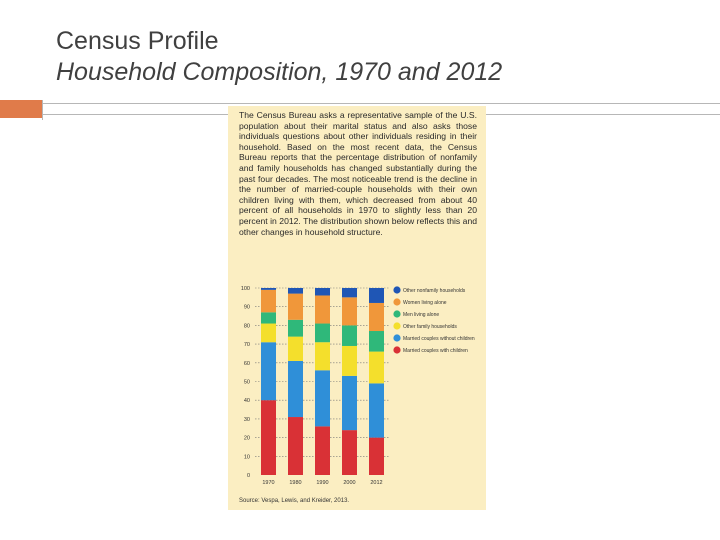 This screenshot has height=540, width=720. I want to click on y-tick-label: 50, so click(247, 383).